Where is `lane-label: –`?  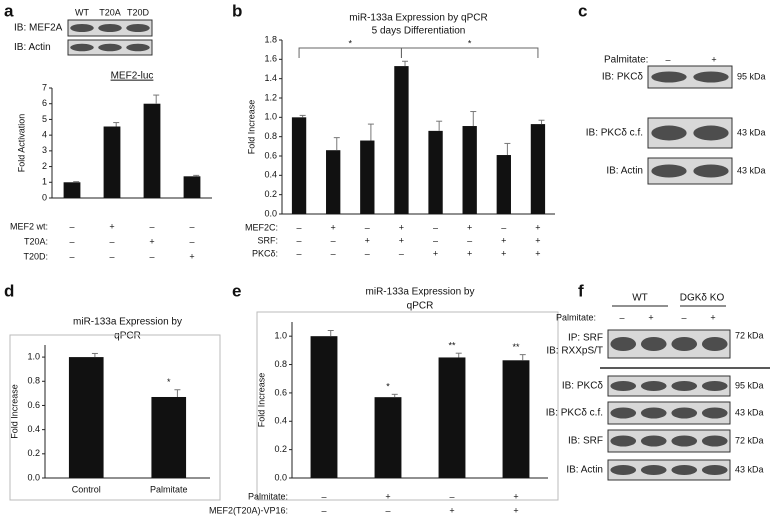 lane-label: – is located at coordinates (667, 59).